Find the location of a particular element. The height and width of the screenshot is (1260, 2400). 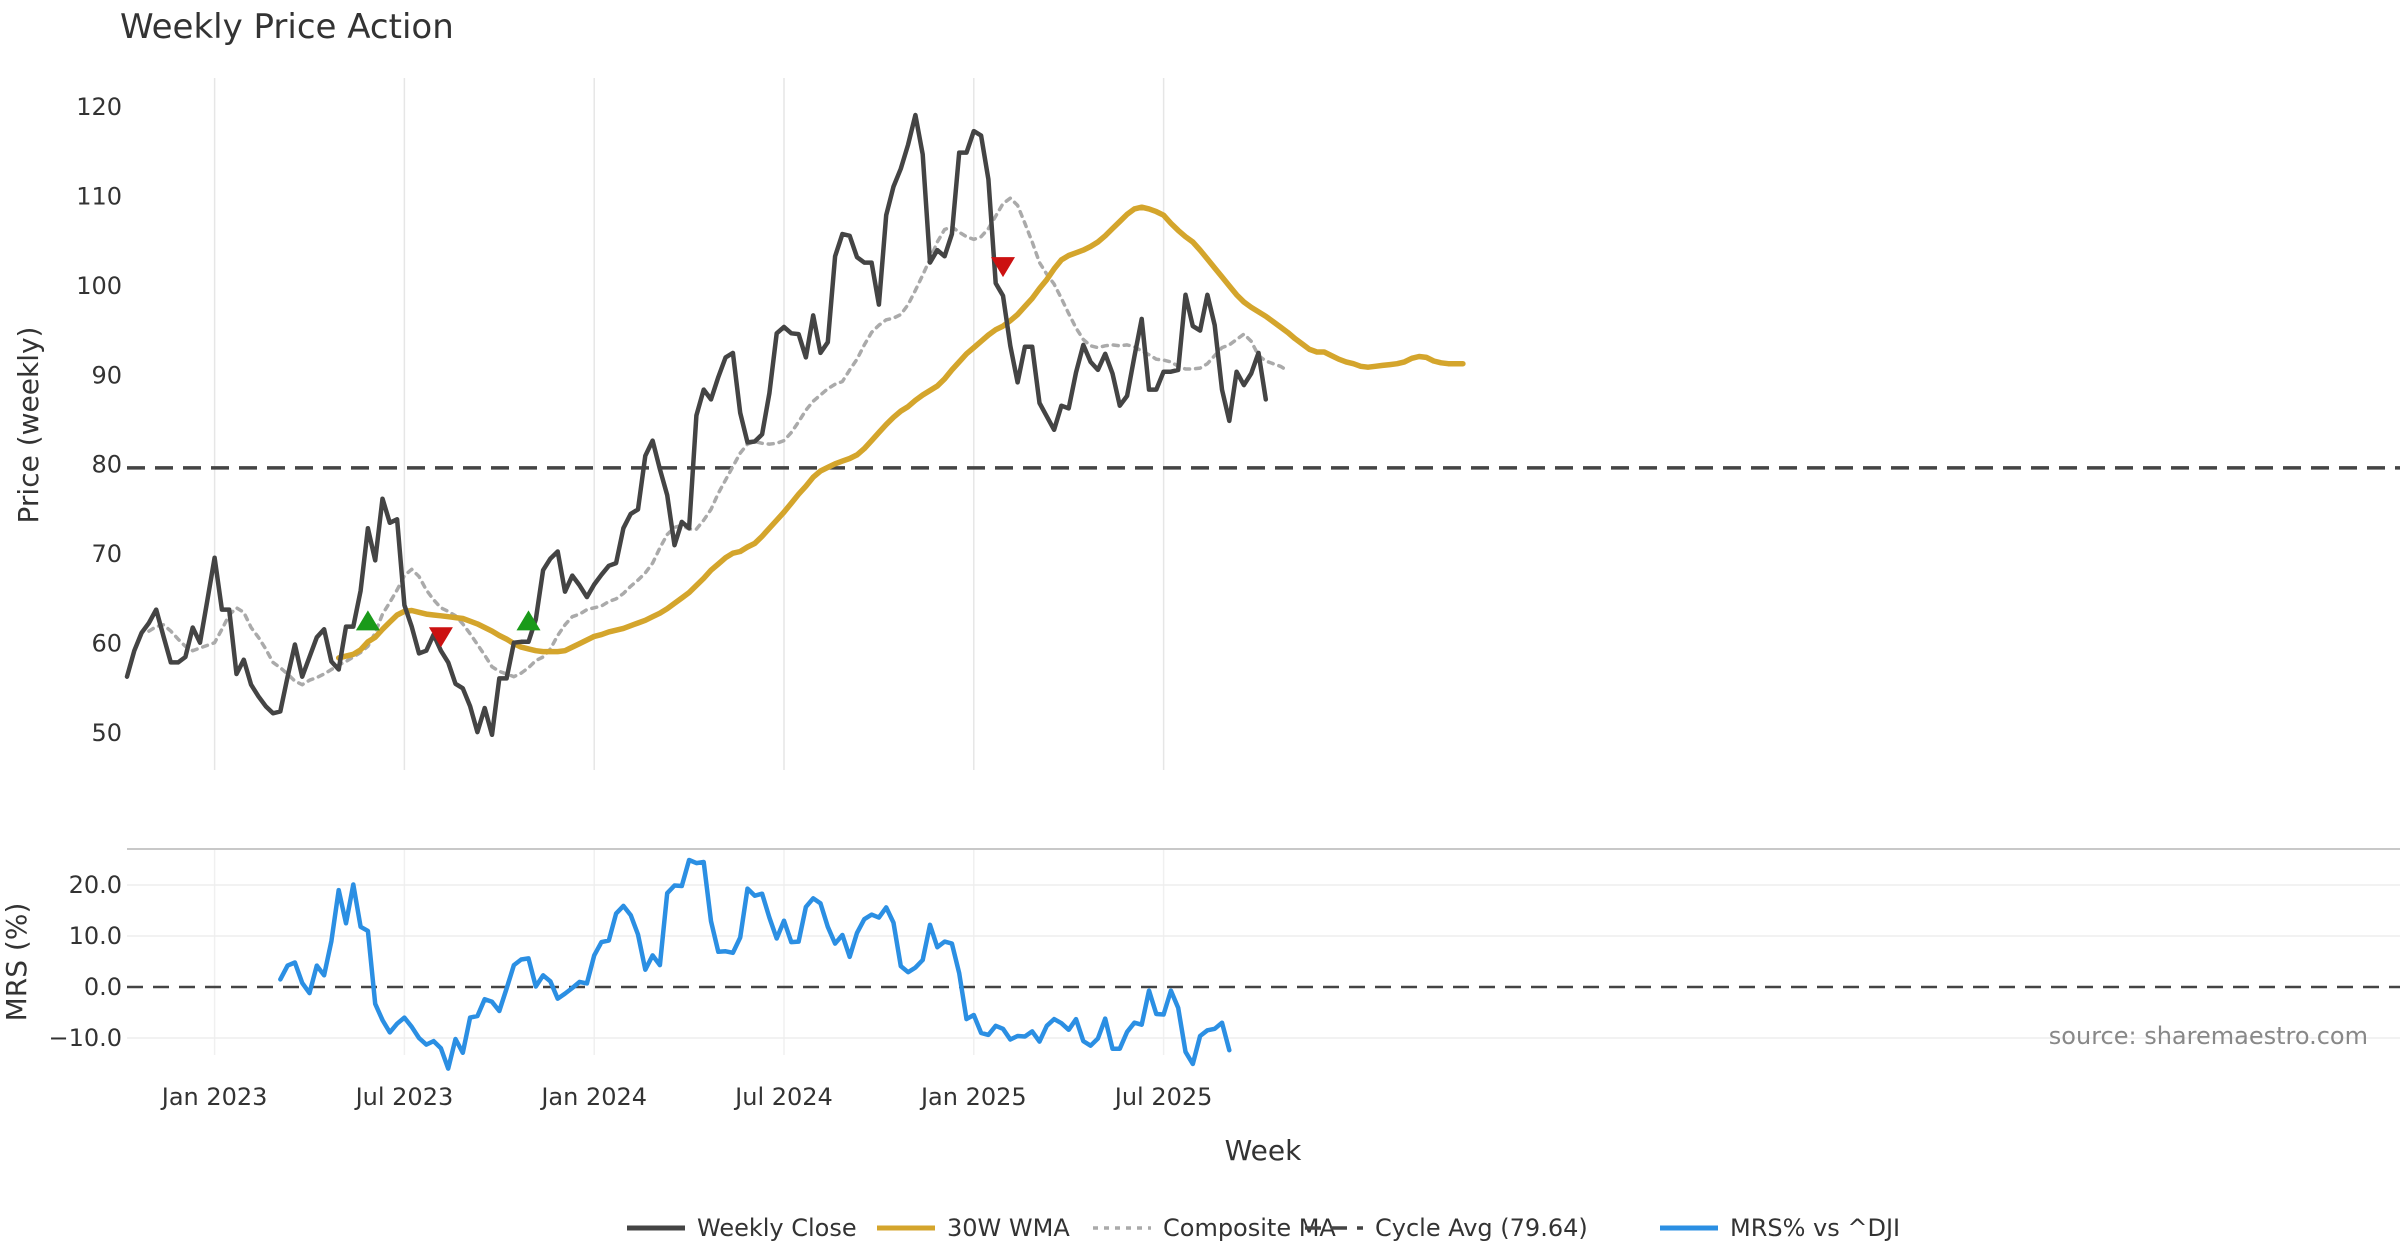

price-y-axis-label: Price (weekly) is located at coordinates (28, 425).